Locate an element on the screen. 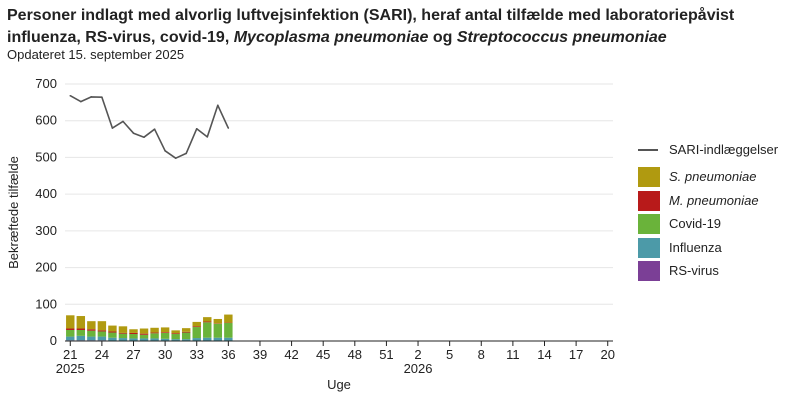 The width and height of the screenshot is (800, 400). title-text-mycoplasma: Mycoplasma pneumoniae is located at coordinates (331, 37).